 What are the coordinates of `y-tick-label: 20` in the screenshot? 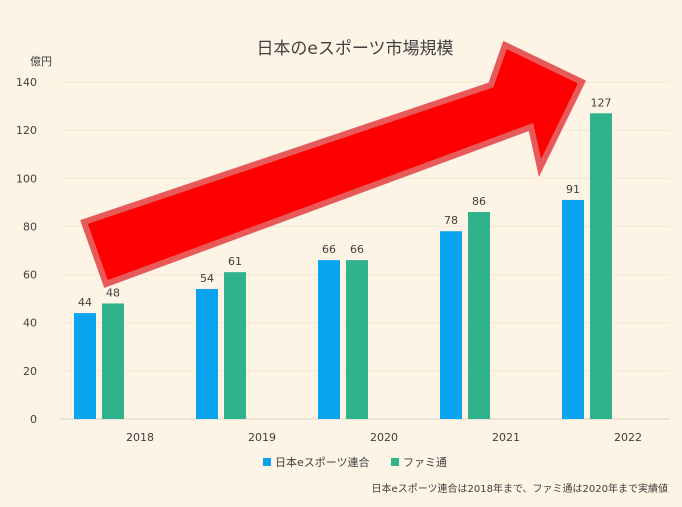 It's located at (30, 371).